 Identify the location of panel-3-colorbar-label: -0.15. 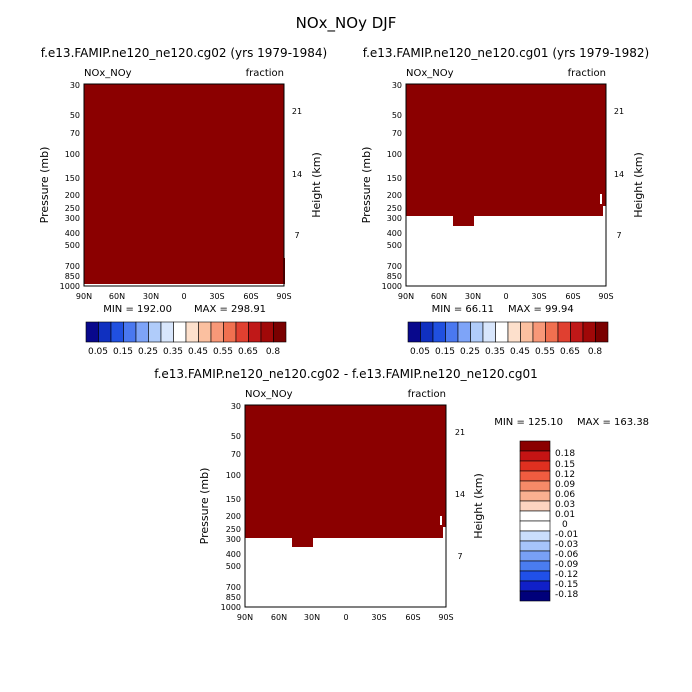
(566, 585).